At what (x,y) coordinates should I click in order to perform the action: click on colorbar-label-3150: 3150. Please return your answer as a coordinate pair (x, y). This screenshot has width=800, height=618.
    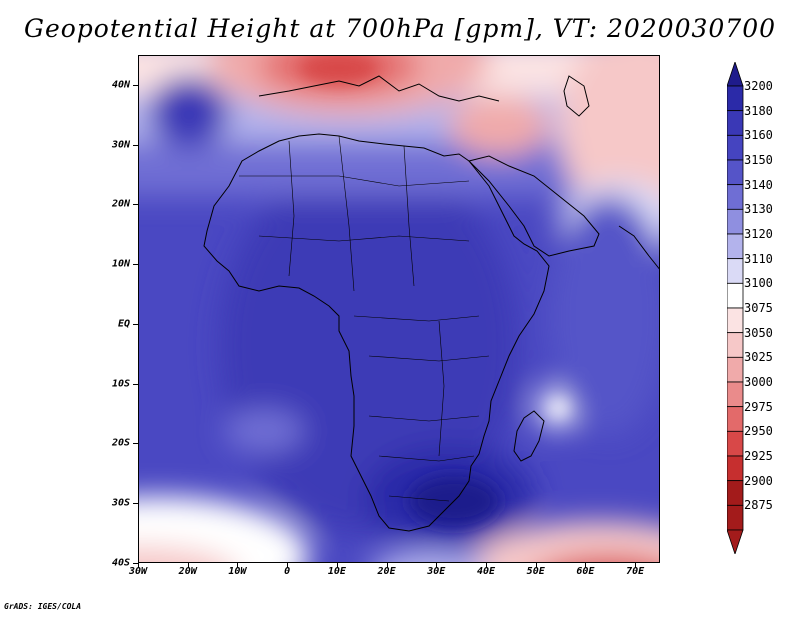
    Looking at the image, I should click on (758, 160).